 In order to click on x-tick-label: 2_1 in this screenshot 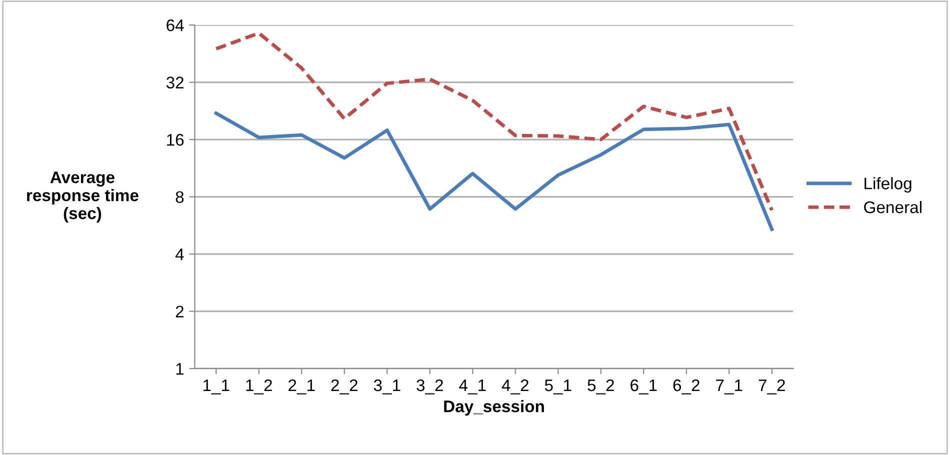, I will do `click(301, 386)`.